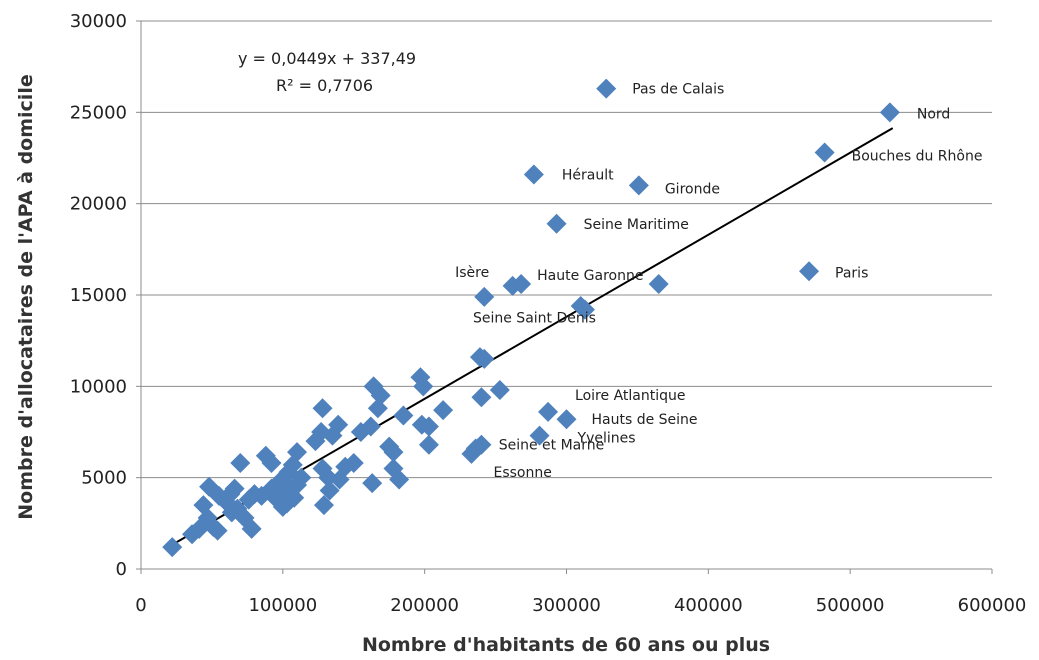 The image size is (1039, 660). What do you see at coordinates (140, 605) in the screenshot?
I see `x-tick-label: 0` at bounding box center [140, 605].